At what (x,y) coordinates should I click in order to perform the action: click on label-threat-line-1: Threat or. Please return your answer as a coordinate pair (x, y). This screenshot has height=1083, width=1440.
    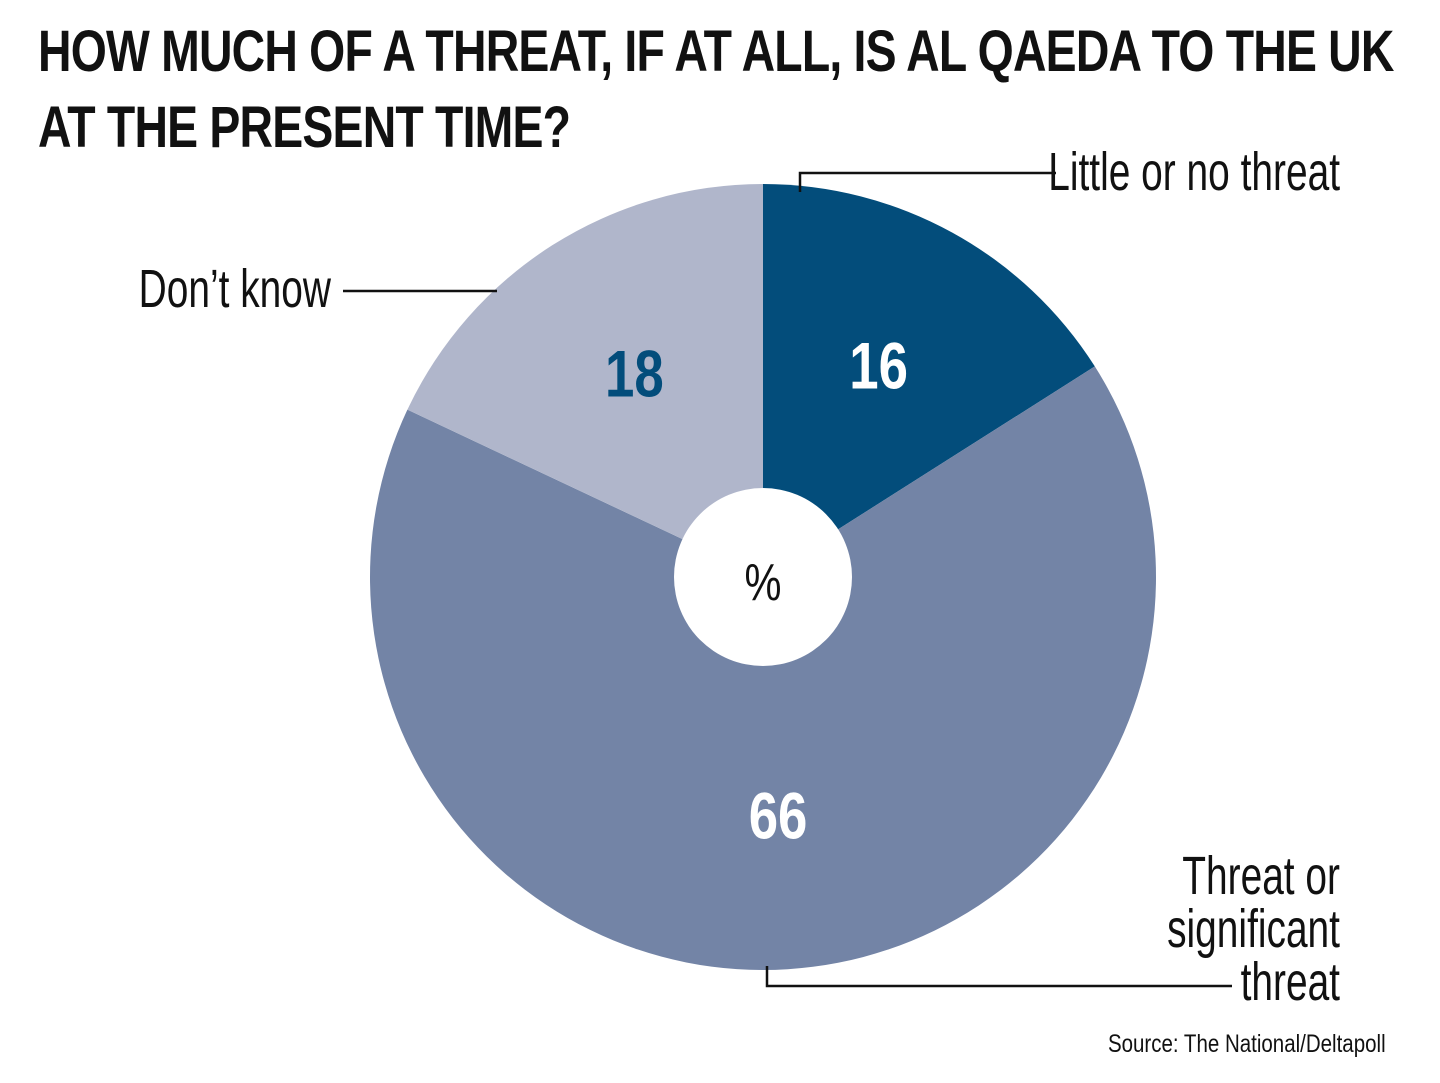
    Looking at the image, I should click on (1261, 875).